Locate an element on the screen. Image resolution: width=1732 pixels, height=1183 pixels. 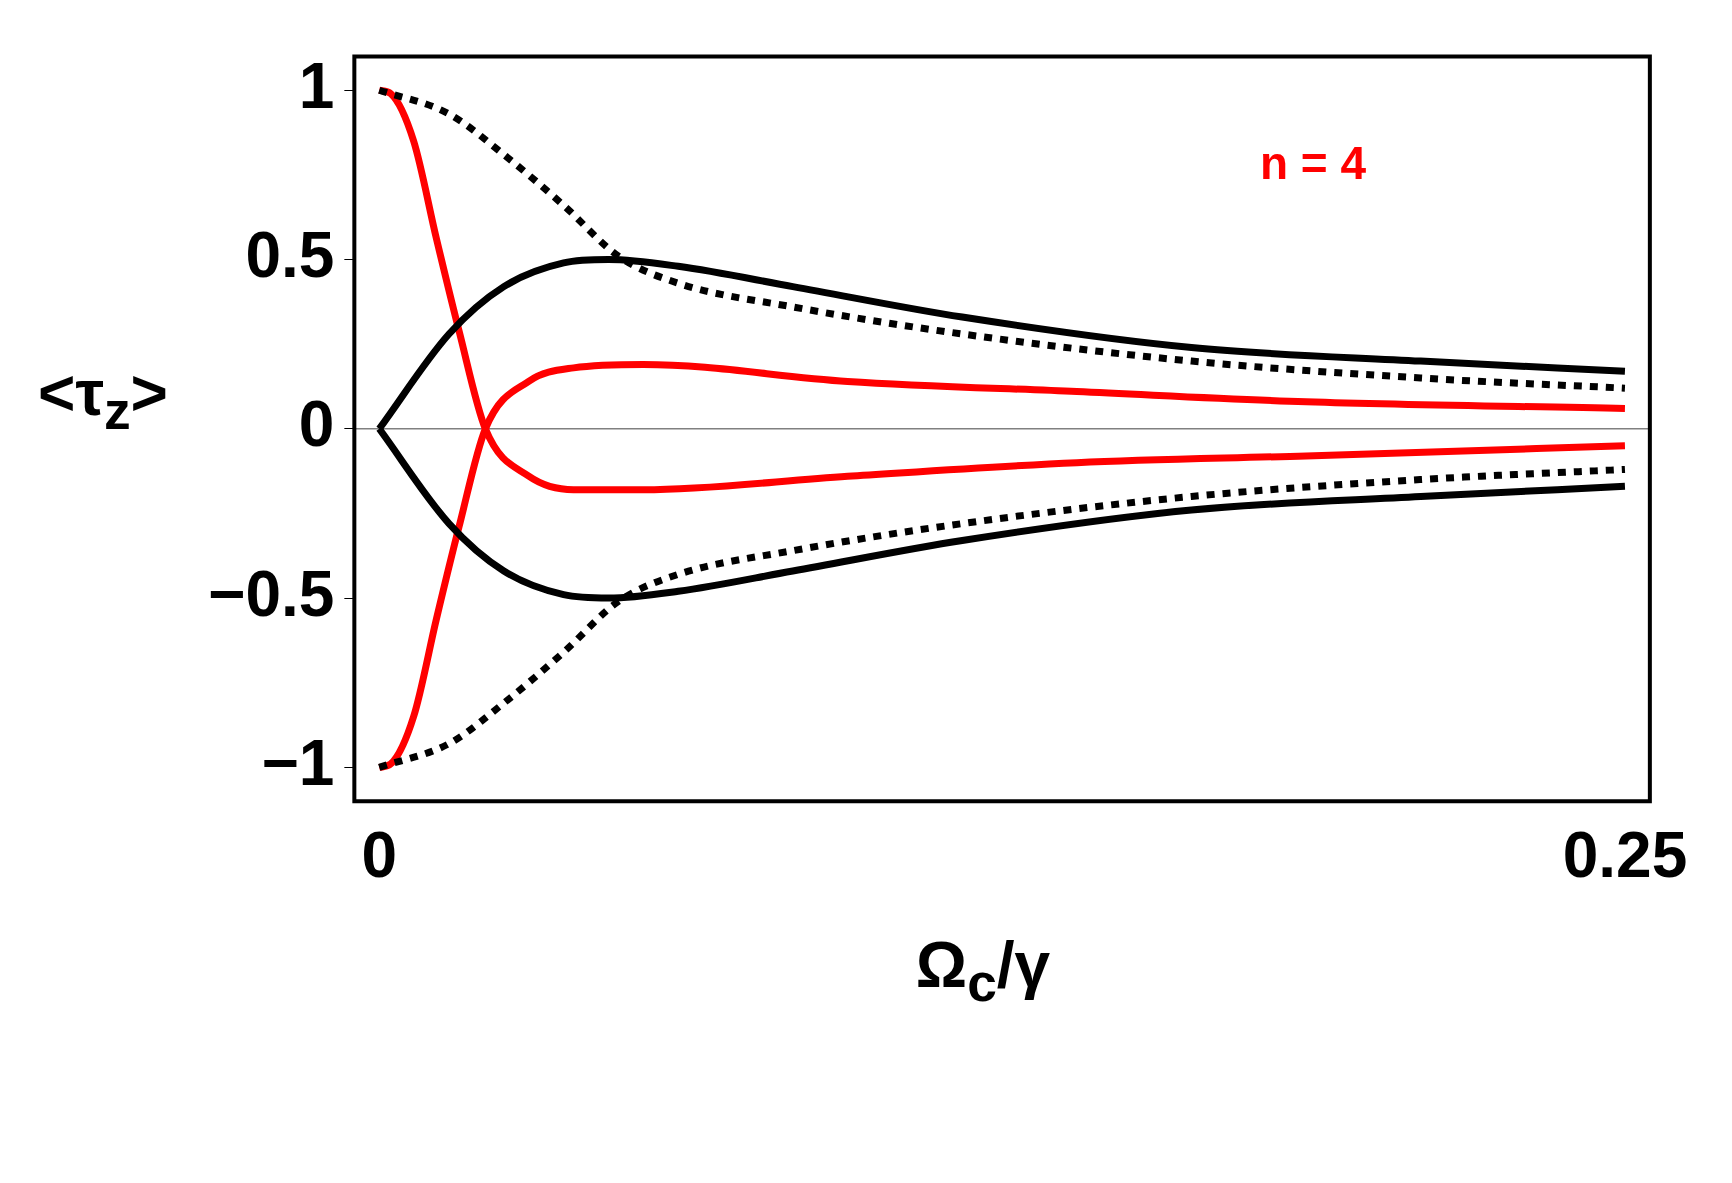
y-tick-label: 1 is located at coordinates (316, 85).